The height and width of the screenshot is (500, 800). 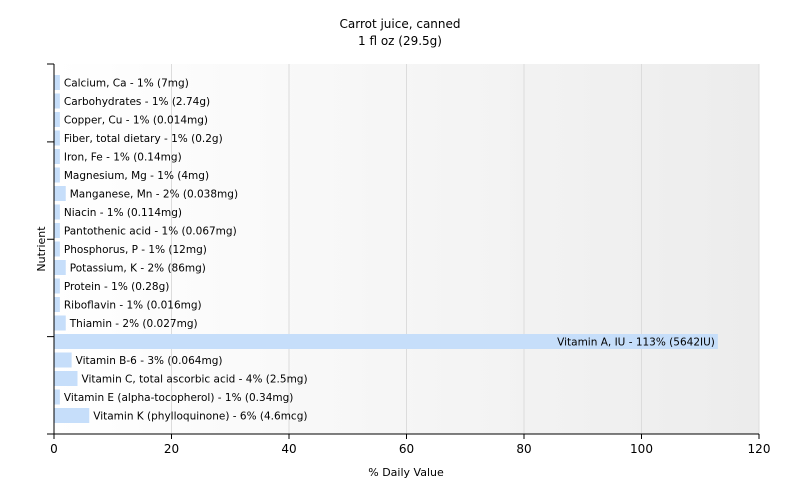 What do you see at coordinates (399, 24) in the screenshot?
I see `chart-title: Carrot juice, canned` at bounding box center [399, 24].